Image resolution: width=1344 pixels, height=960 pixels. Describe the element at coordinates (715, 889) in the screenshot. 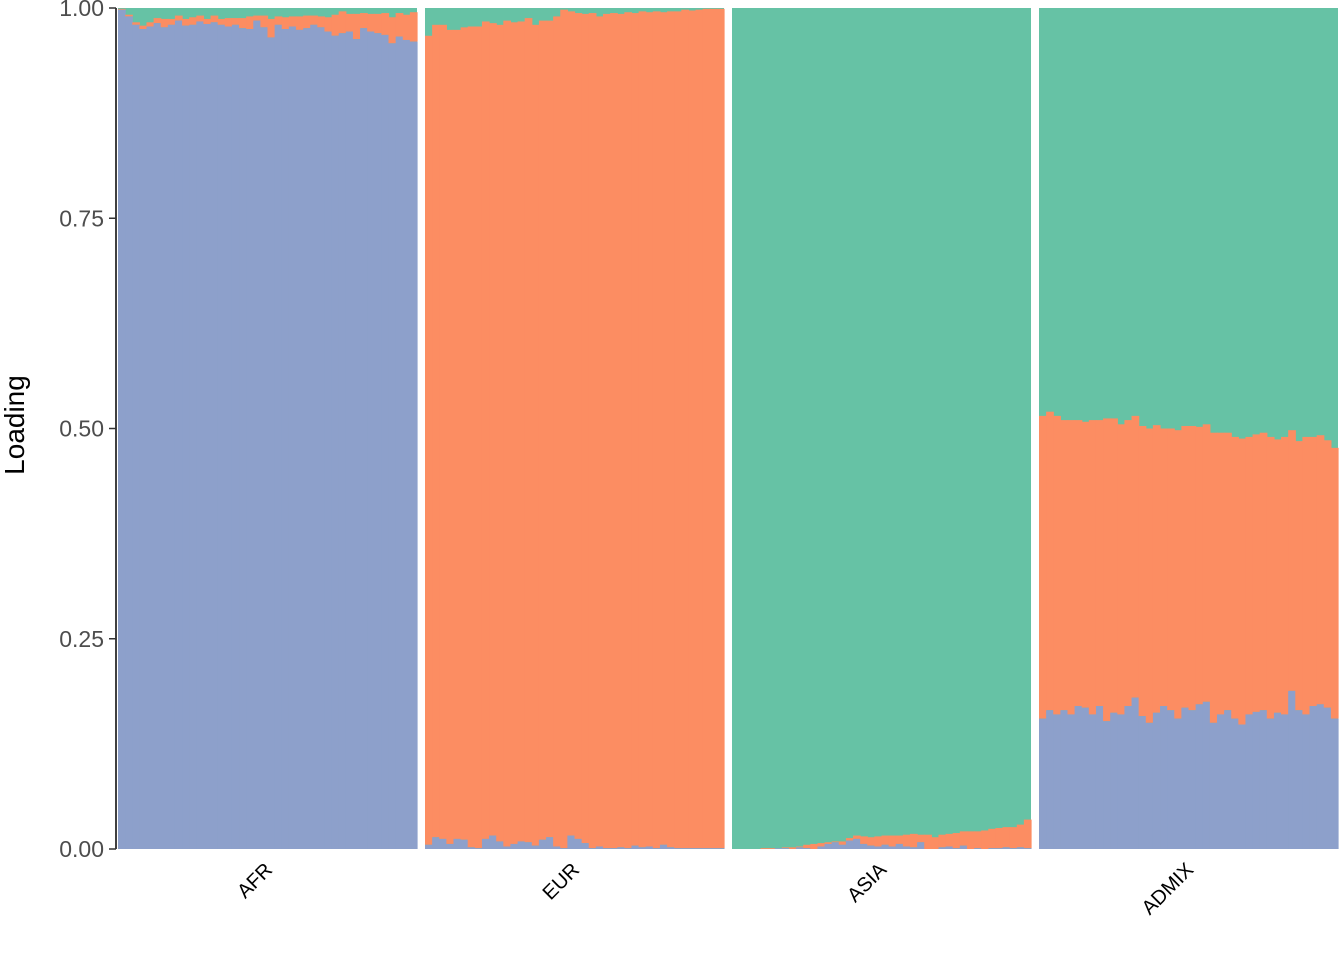

I see `x-axis-group-labels: AFR EUR ASIA ADMIX` at that location.